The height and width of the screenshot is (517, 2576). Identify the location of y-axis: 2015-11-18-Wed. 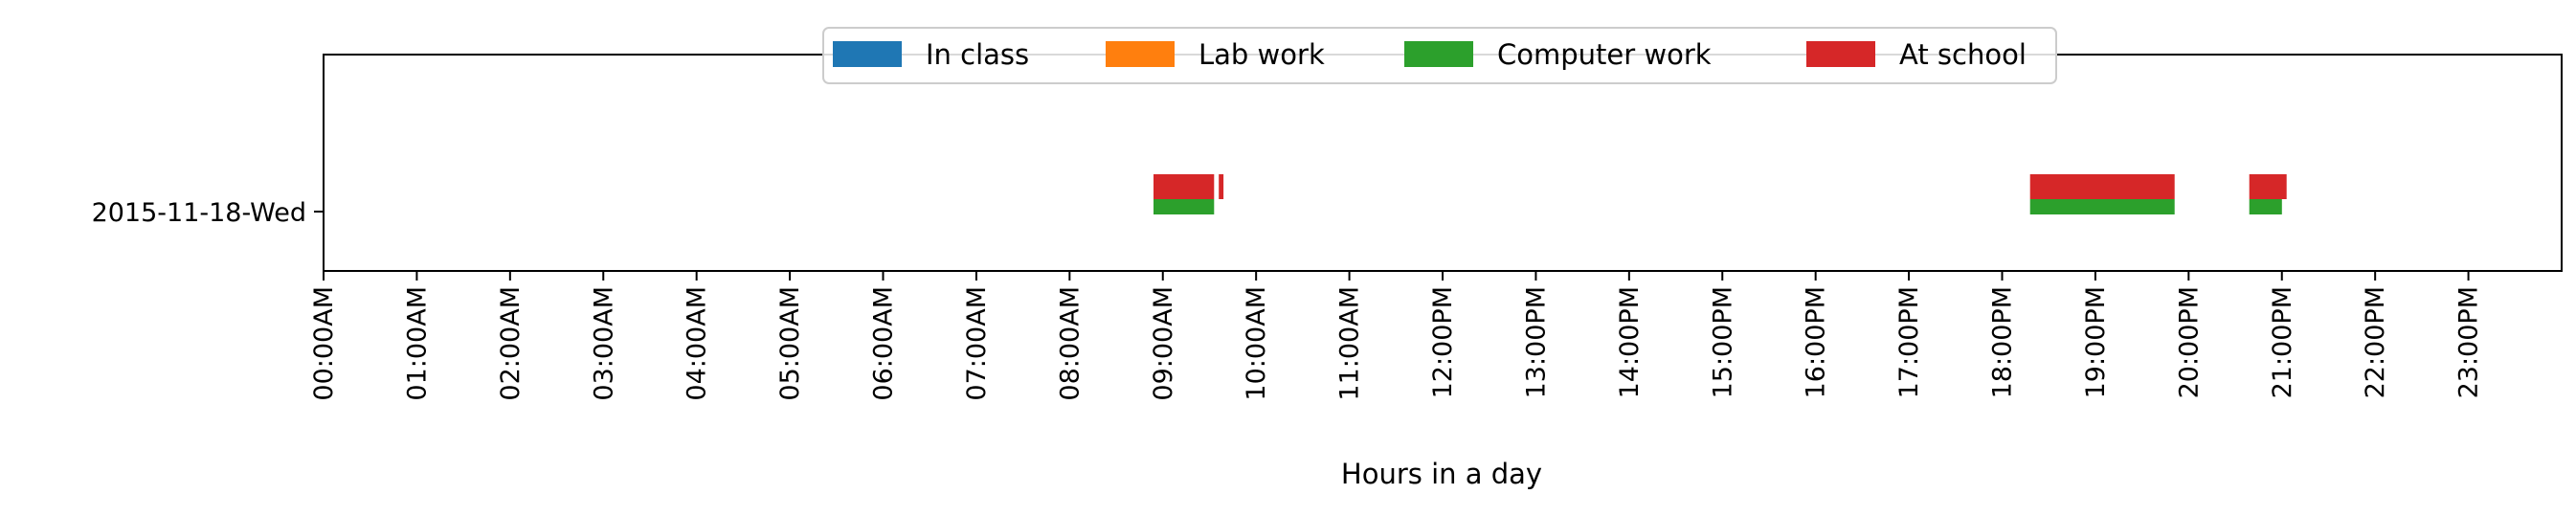
(208, 213).